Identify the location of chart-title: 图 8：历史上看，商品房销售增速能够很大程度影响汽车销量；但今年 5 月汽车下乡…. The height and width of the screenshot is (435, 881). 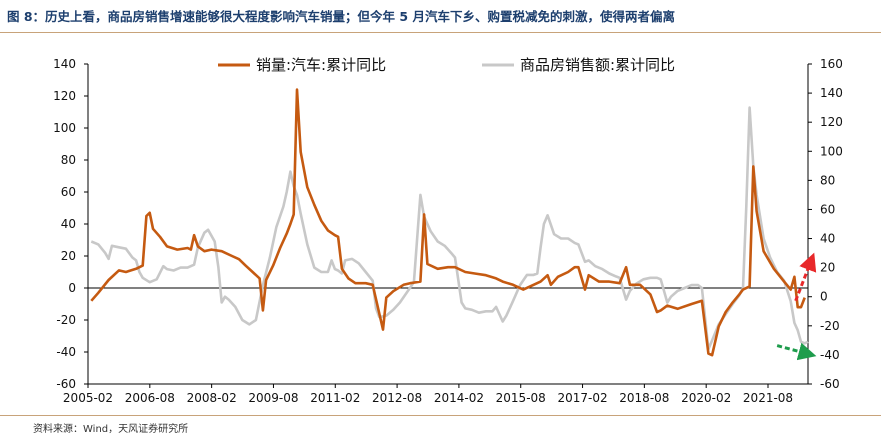
(341, 16).